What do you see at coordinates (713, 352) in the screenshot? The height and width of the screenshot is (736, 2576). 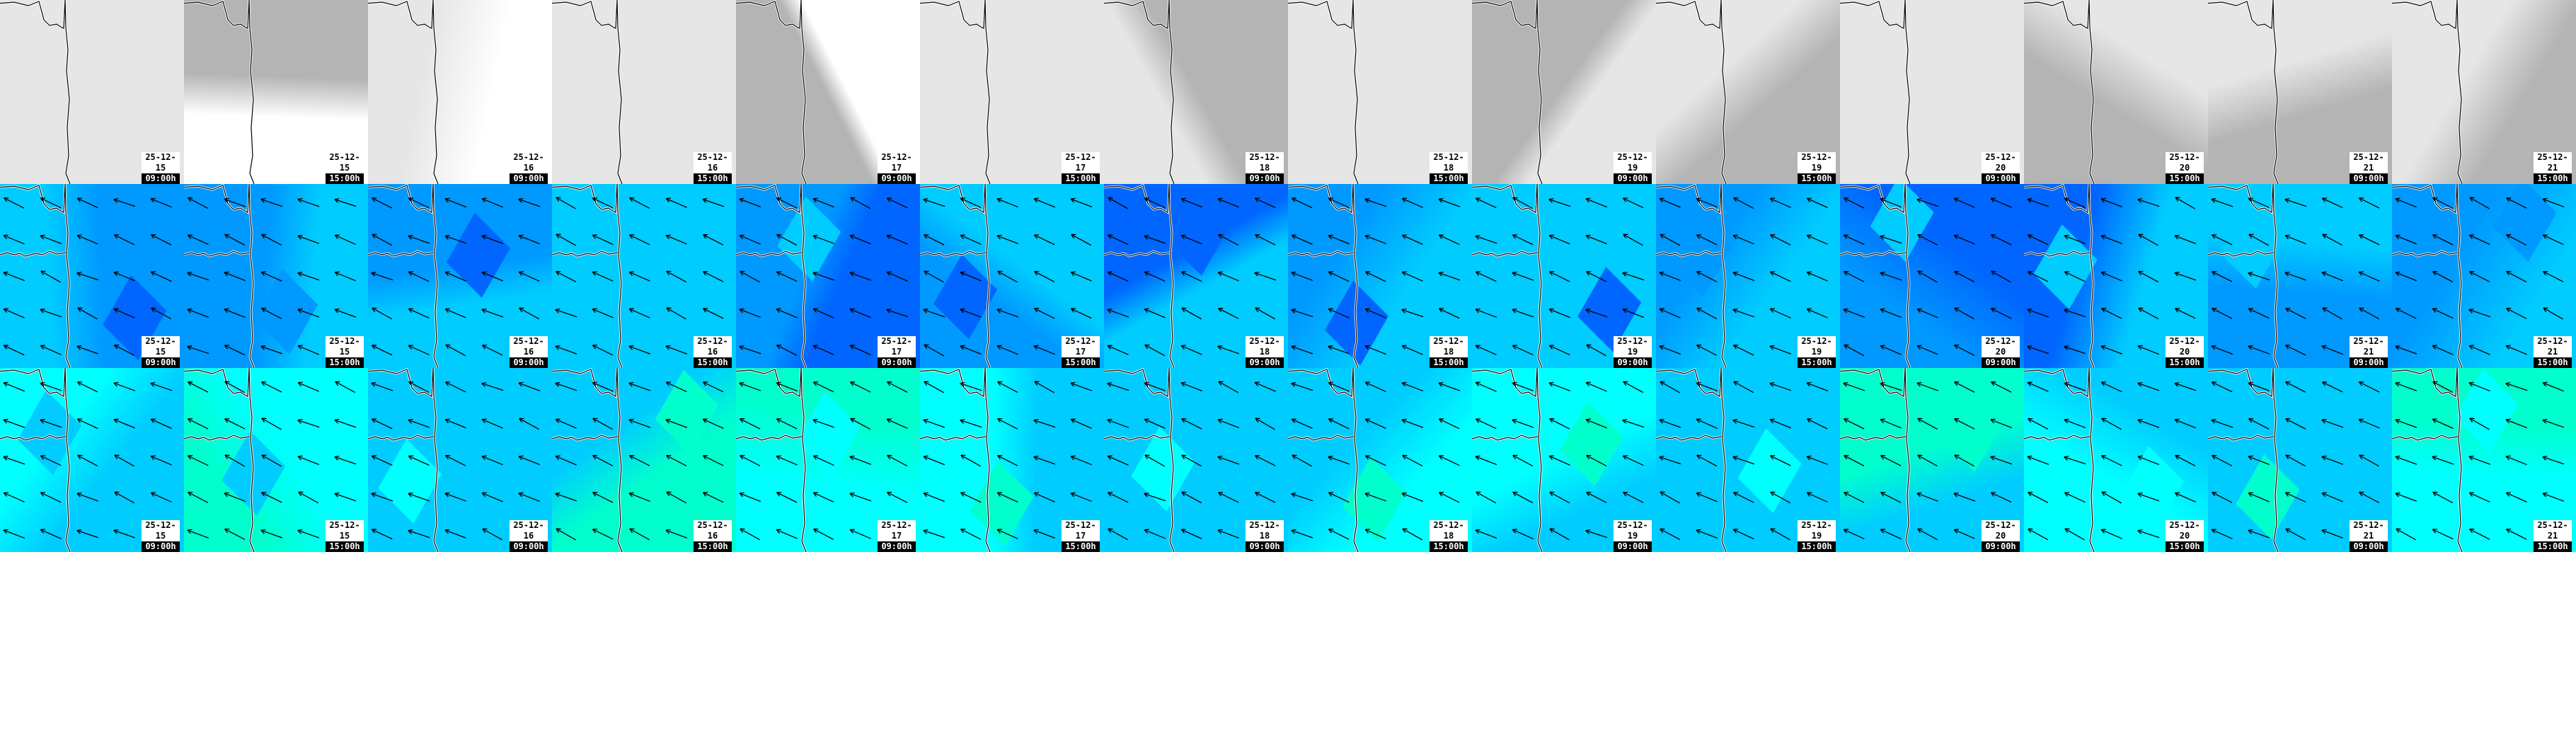 I see `timestamp-label: 25-12-16 15:00h` at bounding box center [713, 352].